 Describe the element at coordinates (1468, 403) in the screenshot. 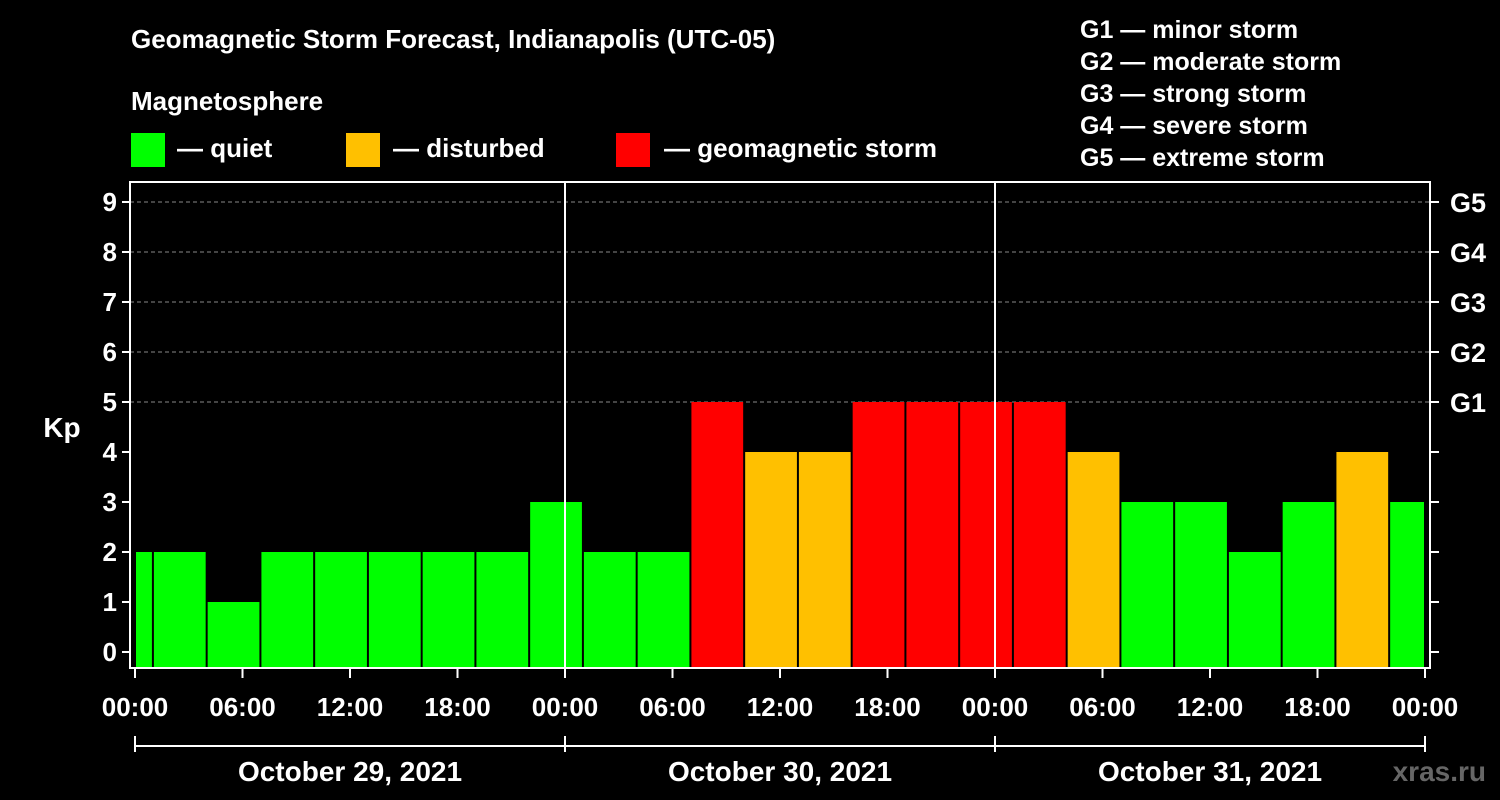

I see `right-tick-label-g1: G1` at that location.